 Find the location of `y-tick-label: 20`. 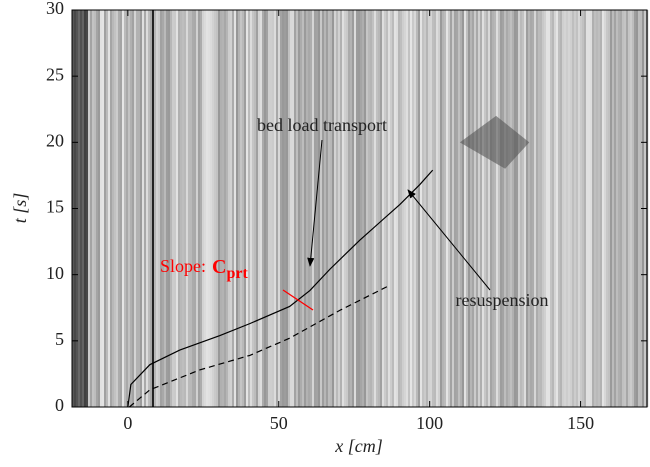

y-tick-label: 20 is located at coordinates (55, 140).